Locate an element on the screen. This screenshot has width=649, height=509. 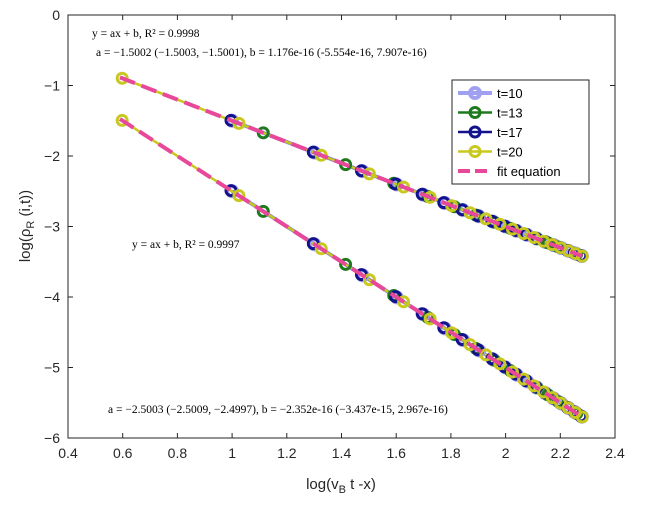
y-tick-label: 0 is located at coordinates (56, 15).